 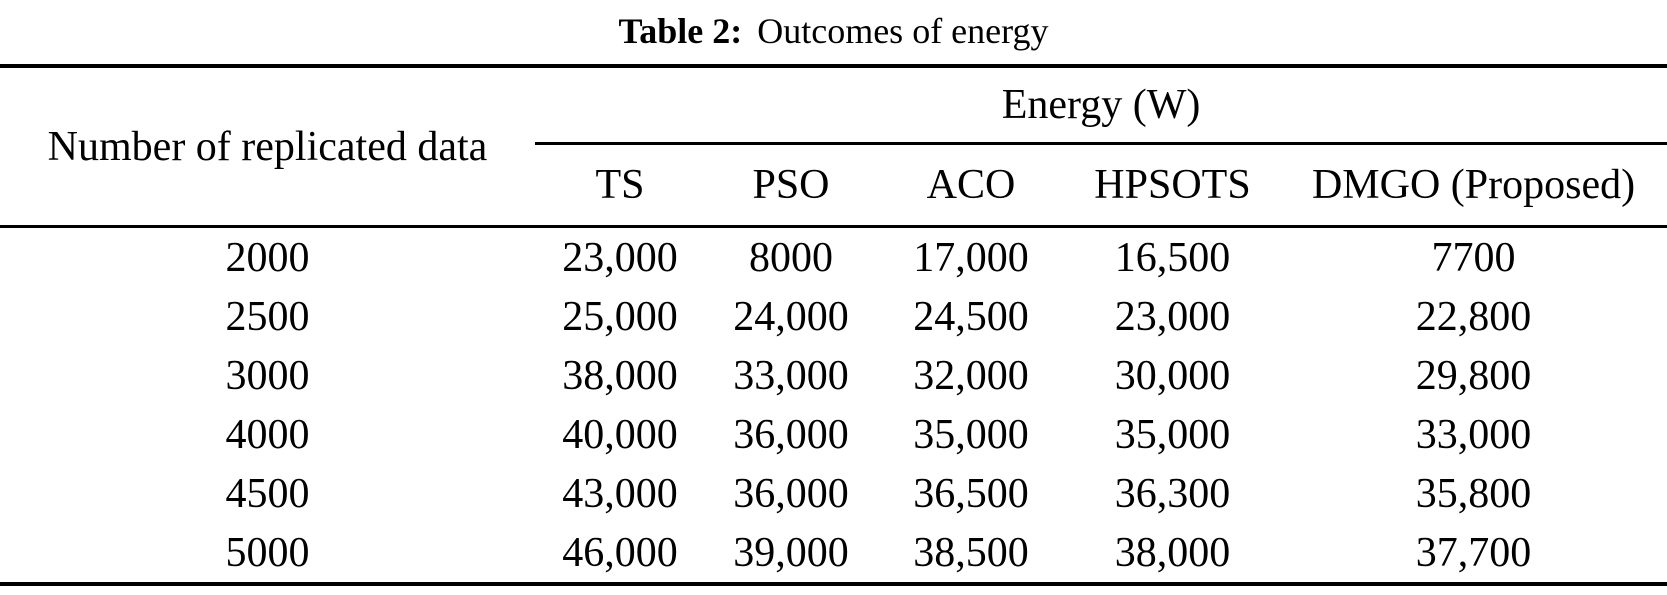 What do you see at coordinates (267, 147) in the screenshot?
I see `column-header-replicated-data: Number of replicated data` at bounding box center [267, 147].